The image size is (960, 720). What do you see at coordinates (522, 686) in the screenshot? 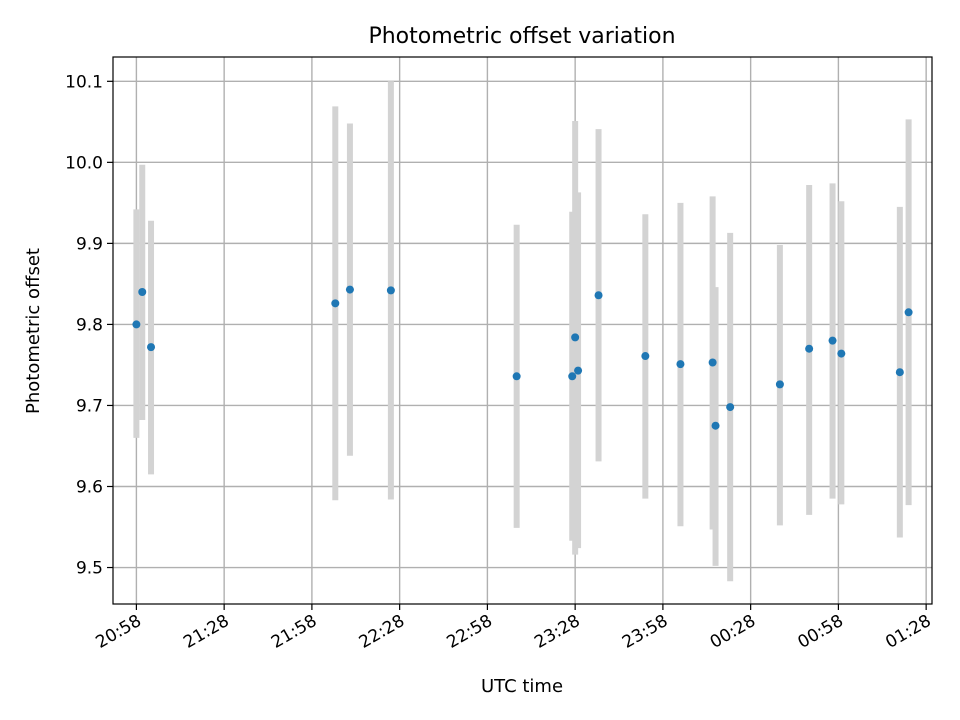
I see `x-axis-label: UTC time` at bounding box center [522, 686].